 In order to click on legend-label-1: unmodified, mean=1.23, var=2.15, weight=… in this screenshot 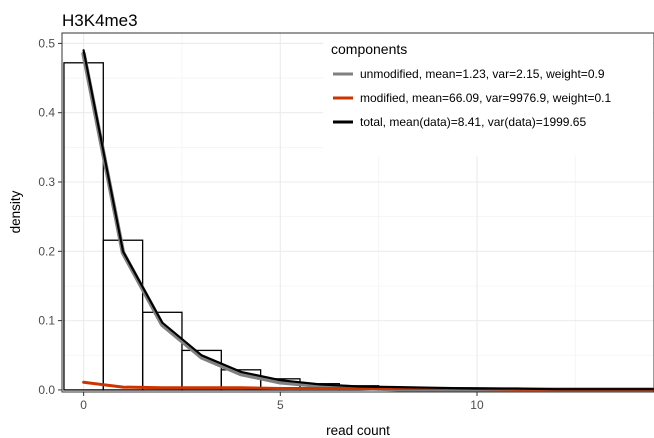, I will do `click(482, 74)`.